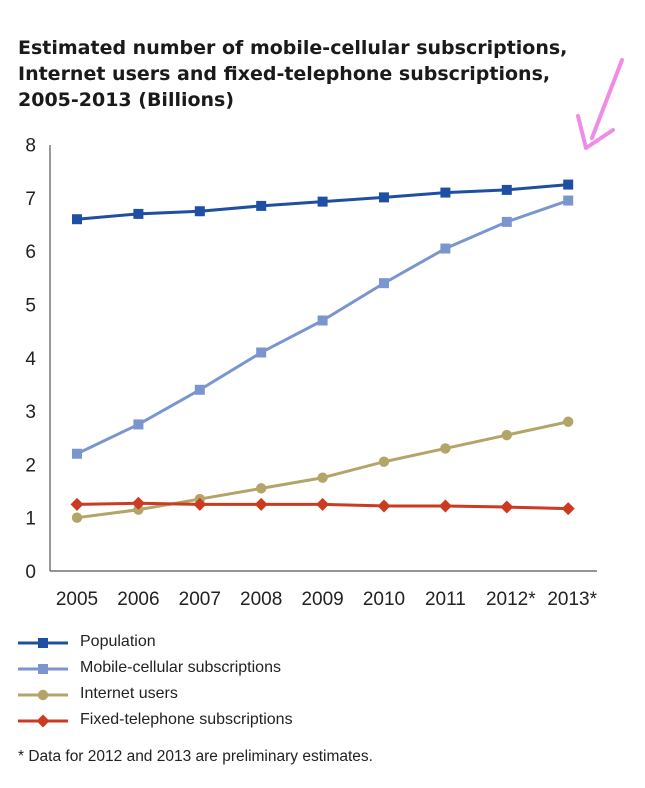  What do you see at coordinates (180, 667) in the screenshot?
I see `legend-label-mobile: Mobile-cellular subscriptions` at bounding box center [180, 667].